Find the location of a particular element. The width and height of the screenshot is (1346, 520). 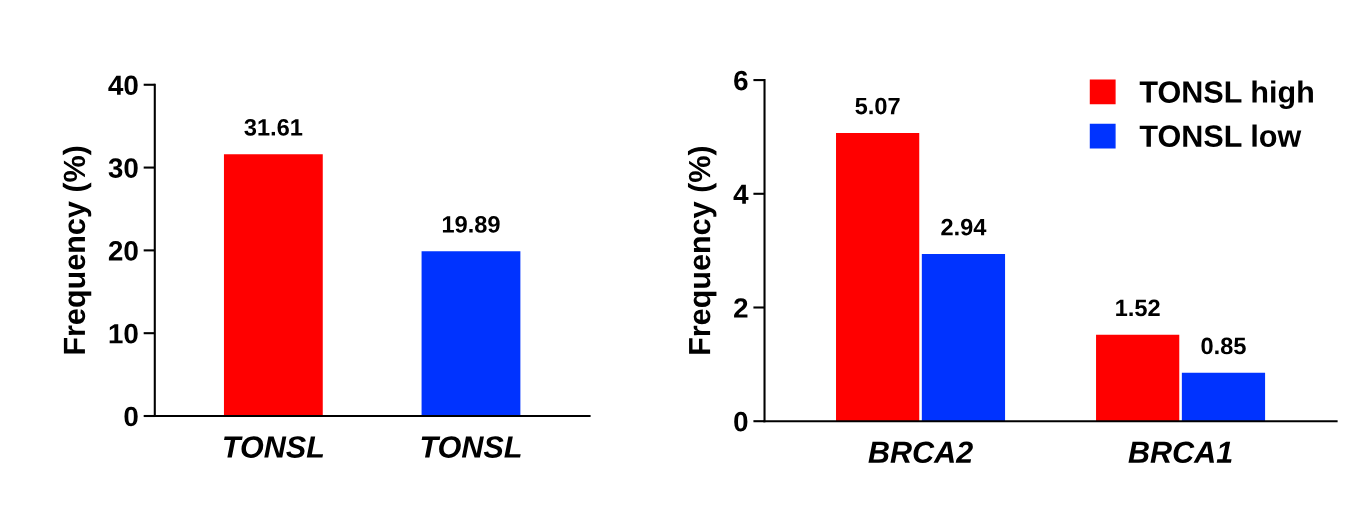

y-tick-label: 30 is located at coordinates (123, 168).